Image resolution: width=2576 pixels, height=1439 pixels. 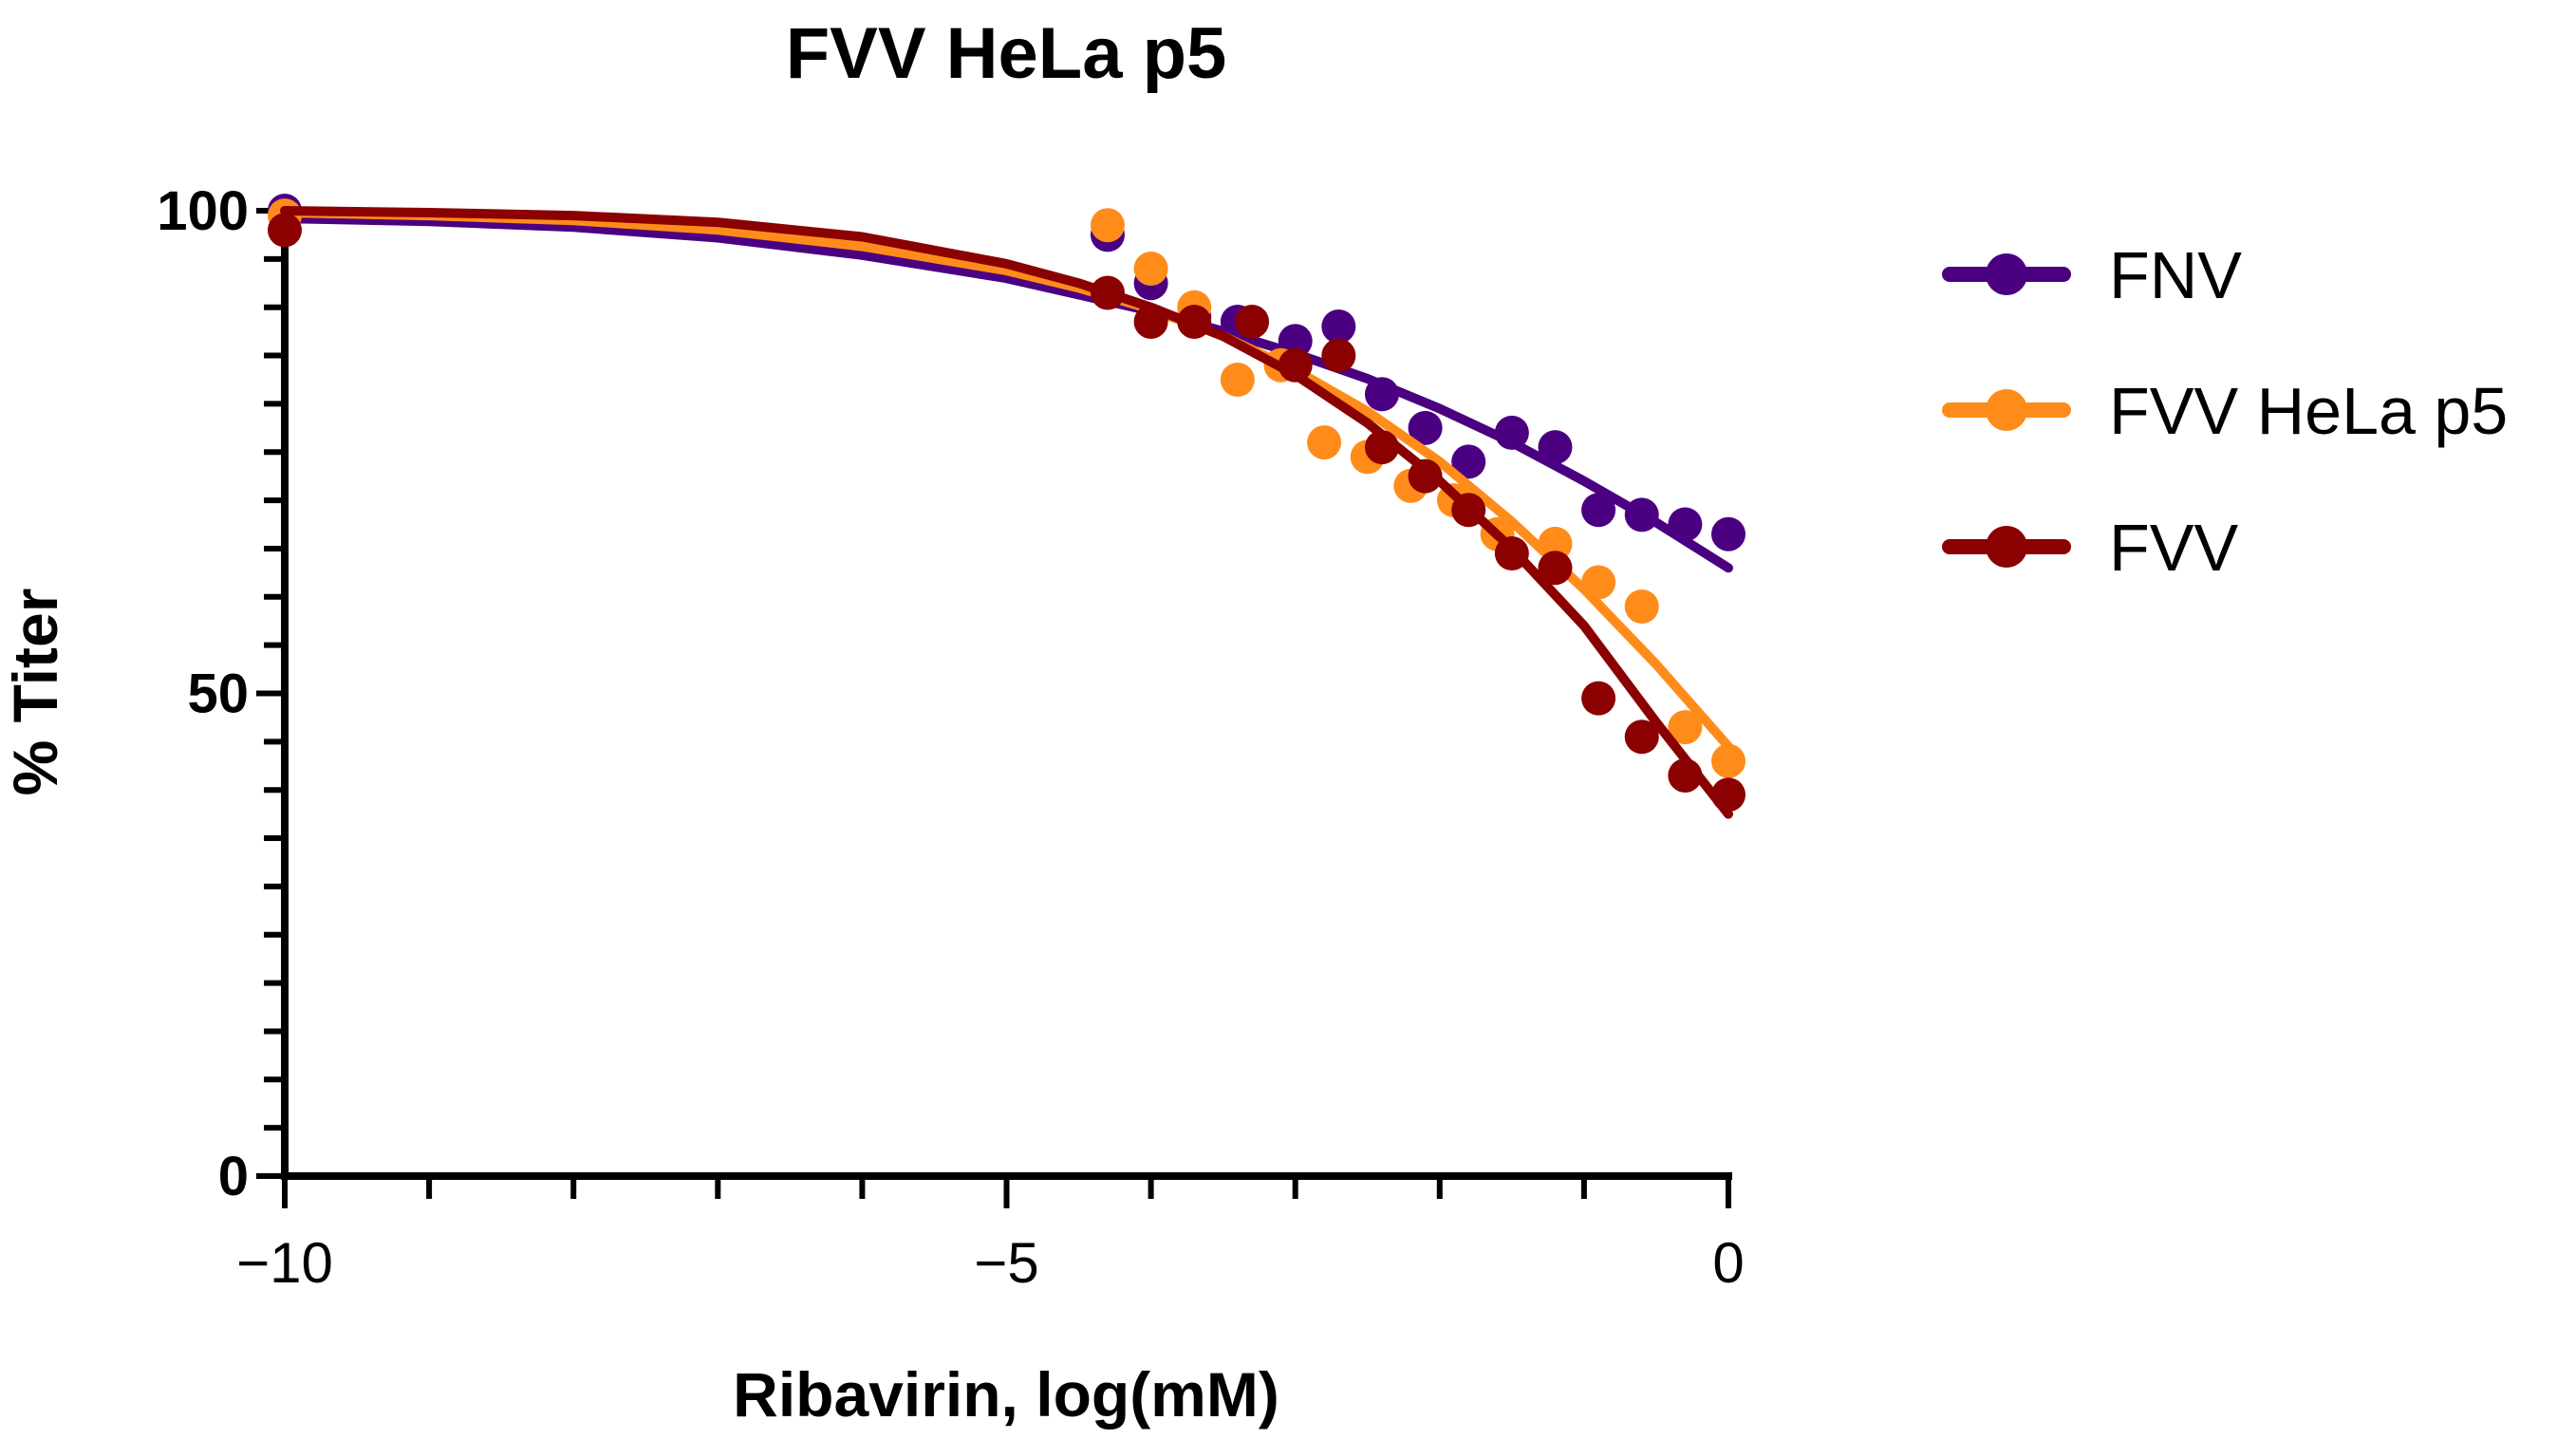 What do you see at coordinates (1006, 1263) in the screenshot?
I see `x-tick-label: −5` at bounding box center [1006, 1263].